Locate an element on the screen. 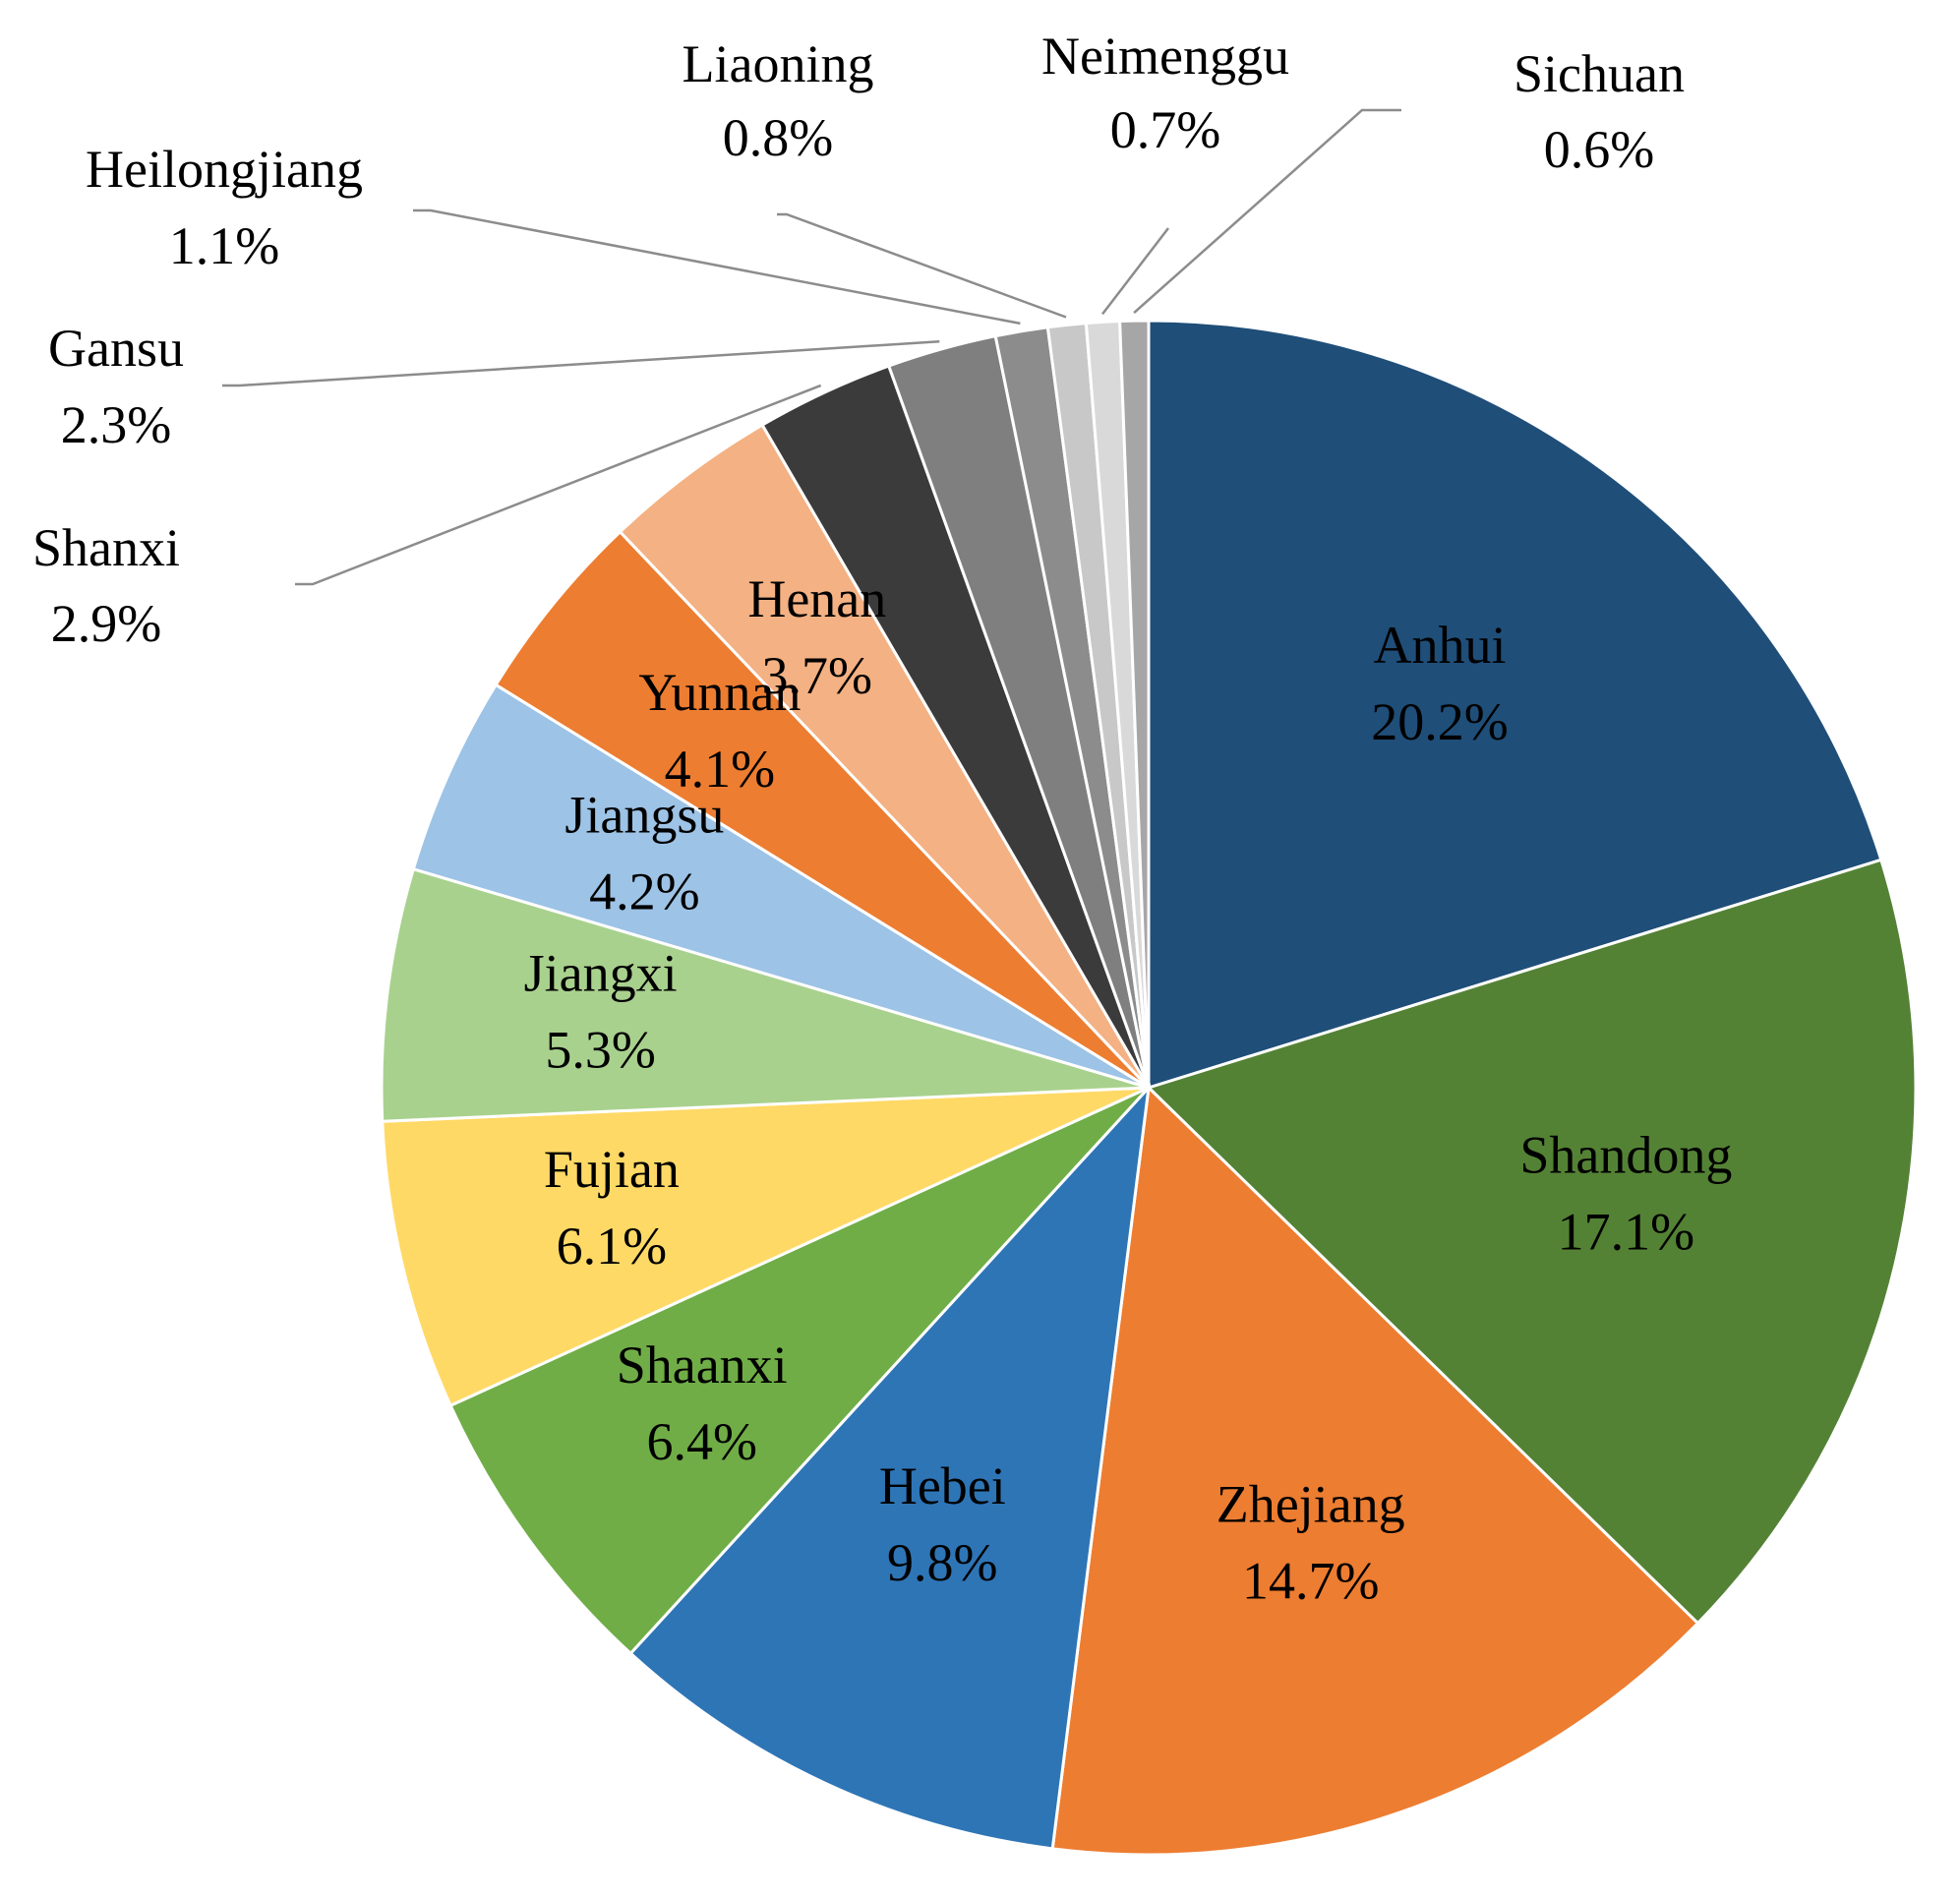 This screenshot has width=1960, height=1899. leader-line-shanxi is located at coordinates (559, 485).